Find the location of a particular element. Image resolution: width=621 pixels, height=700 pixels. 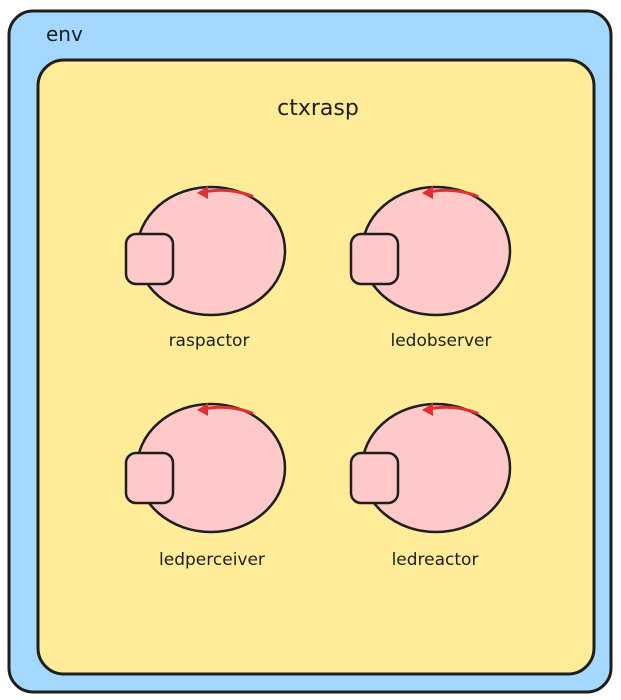

actor-ledreactor: ledreactor is located at coordinates (430, 486).